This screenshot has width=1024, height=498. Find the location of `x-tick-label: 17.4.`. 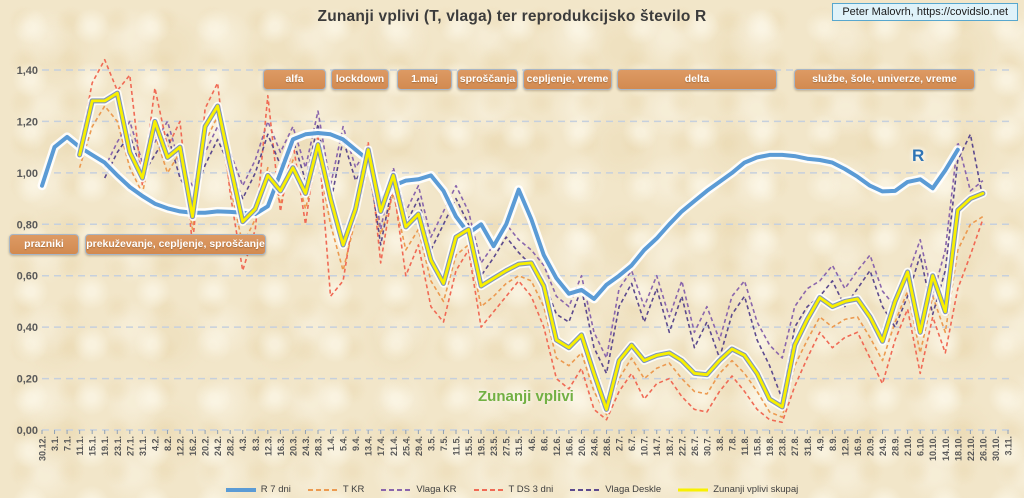

x-tick-label: 17.4. is located at coordinates (381, 446).